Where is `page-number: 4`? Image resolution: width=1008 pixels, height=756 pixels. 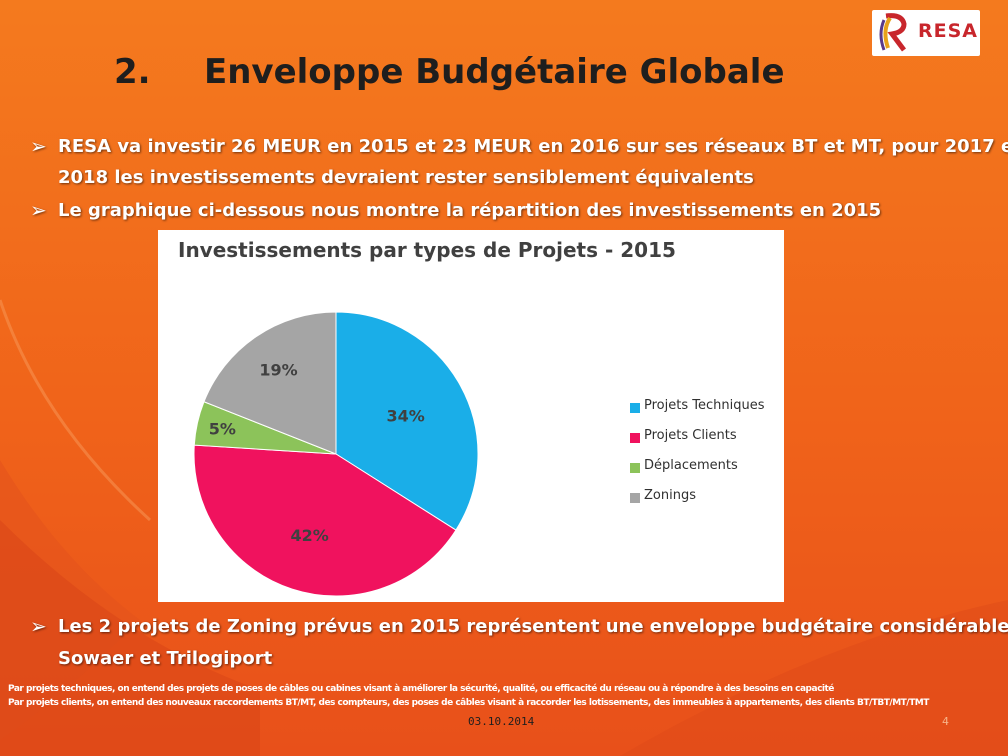 page-number: 4 is located at coordinates (945, 721).